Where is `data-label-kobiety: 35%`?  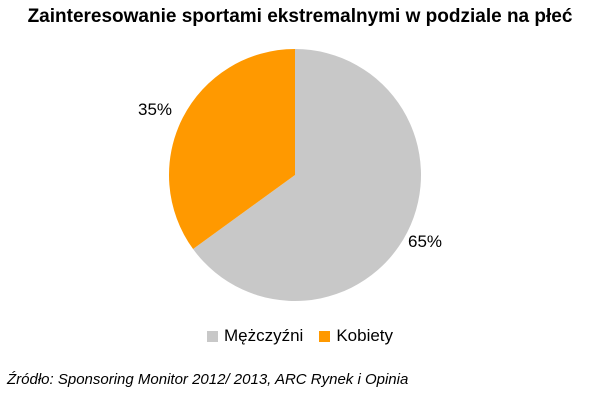 data-label-kobiety: 35% is located at coordinates (155, 109).